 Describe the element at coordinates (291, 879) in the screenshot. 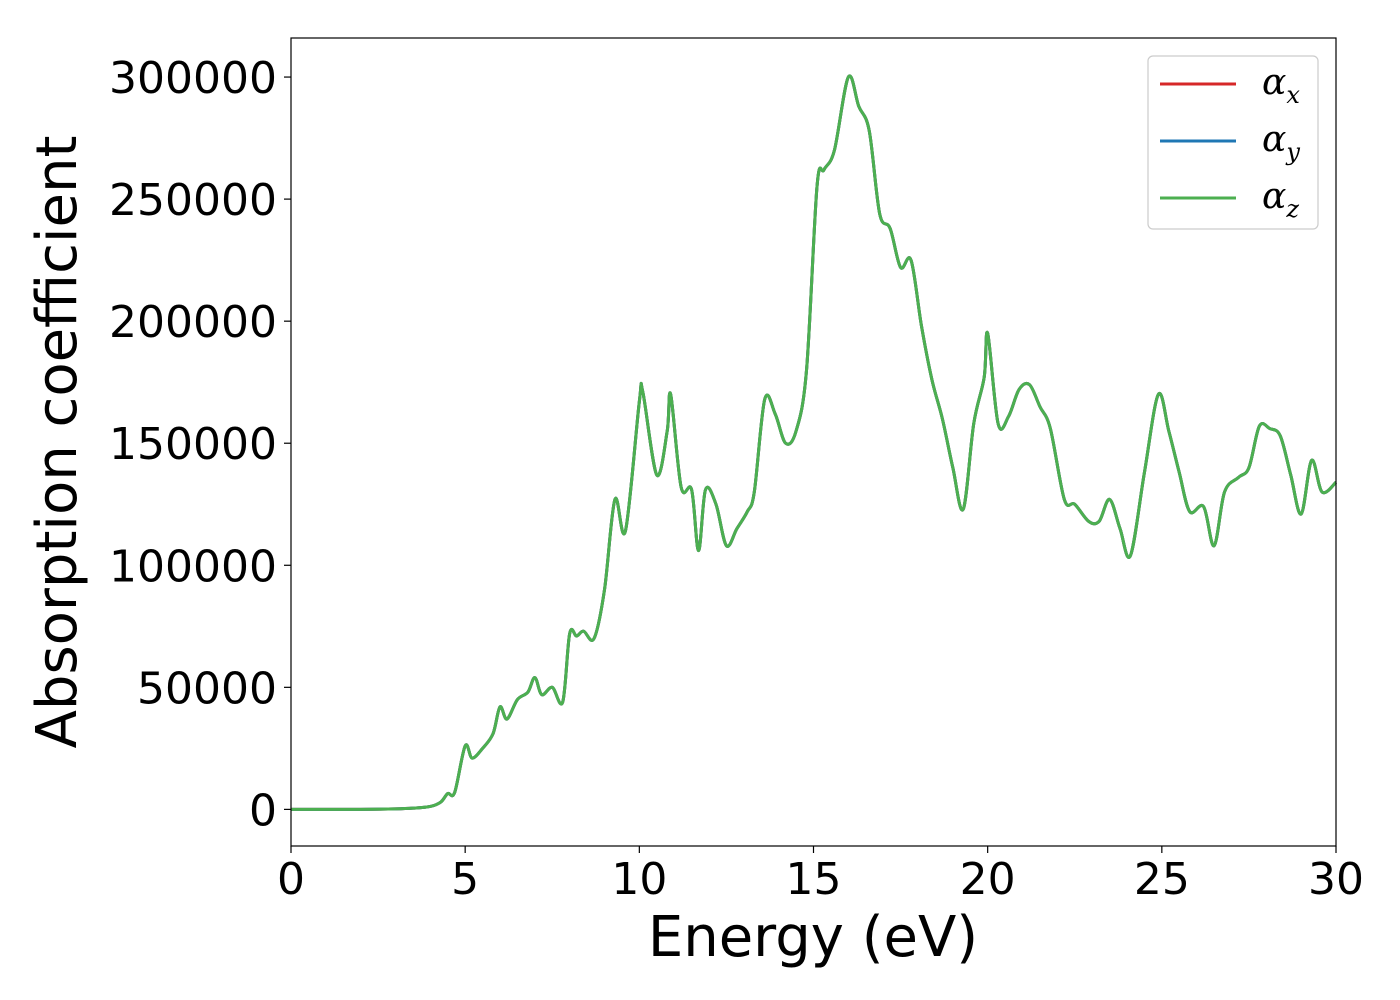

I see `x-tick-label: 0` at that location.